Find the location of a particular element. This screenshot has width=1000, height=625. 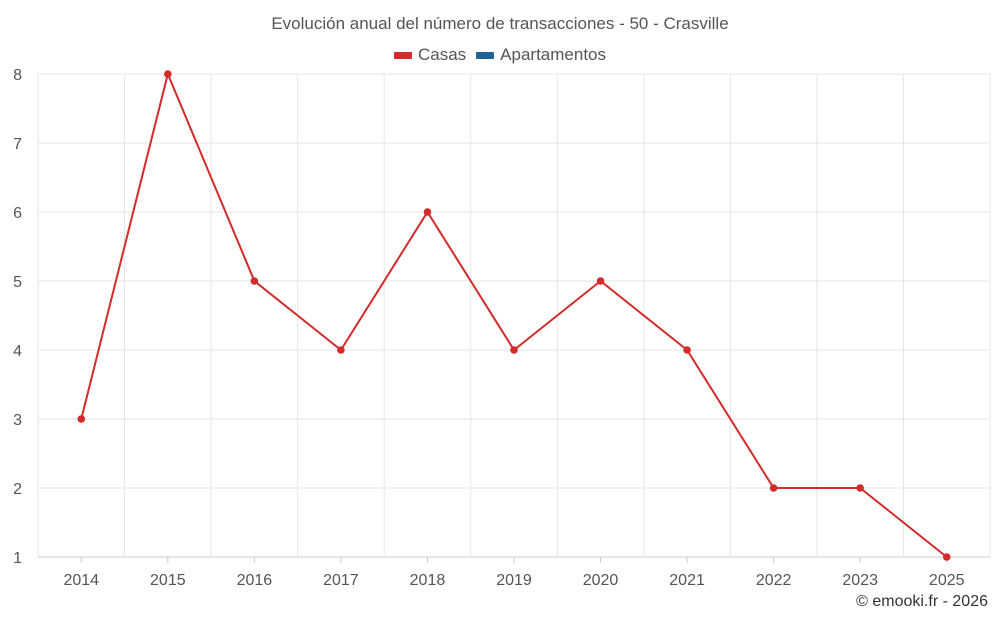

legend-item-apartamentos: Apartamentos is located at coordinates (541, 55).